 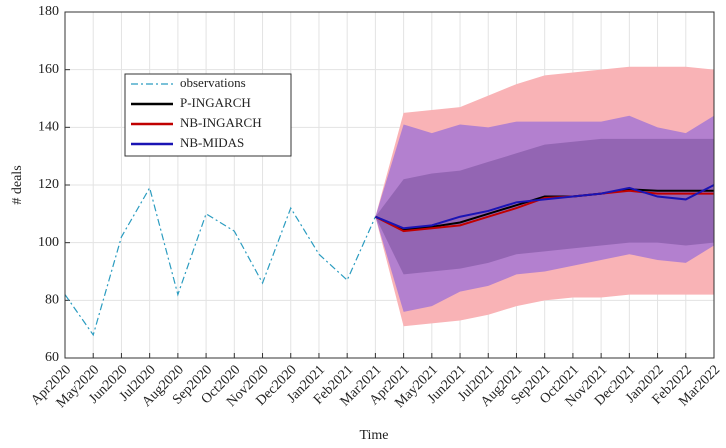 I want to click on interval-band, so click(x=544, y=206).